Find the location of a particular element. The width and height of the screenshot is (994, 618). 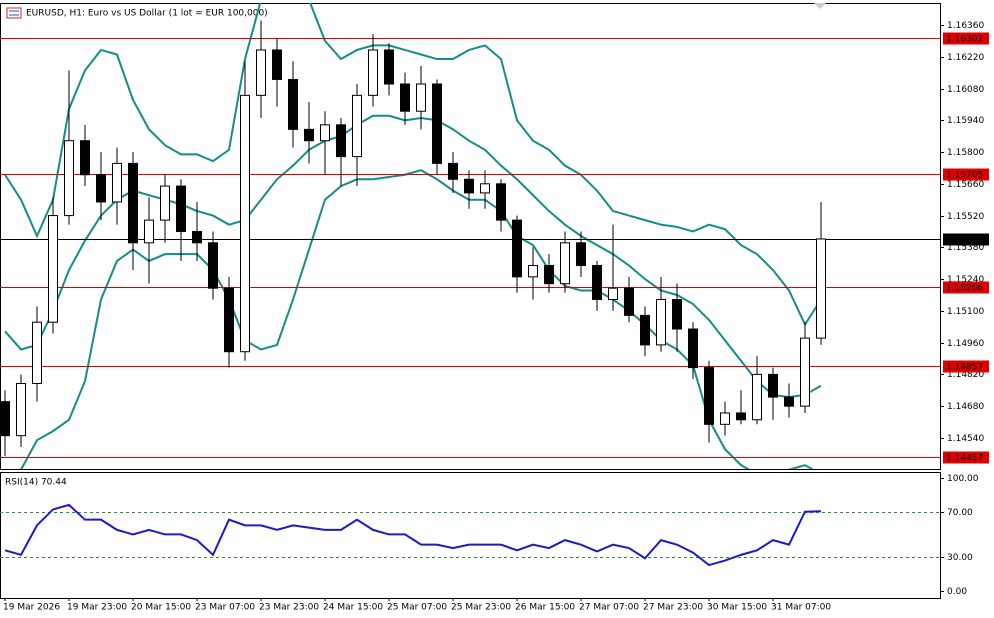

y-tick-label: 1.15800 is located at coordinates (965, 153).